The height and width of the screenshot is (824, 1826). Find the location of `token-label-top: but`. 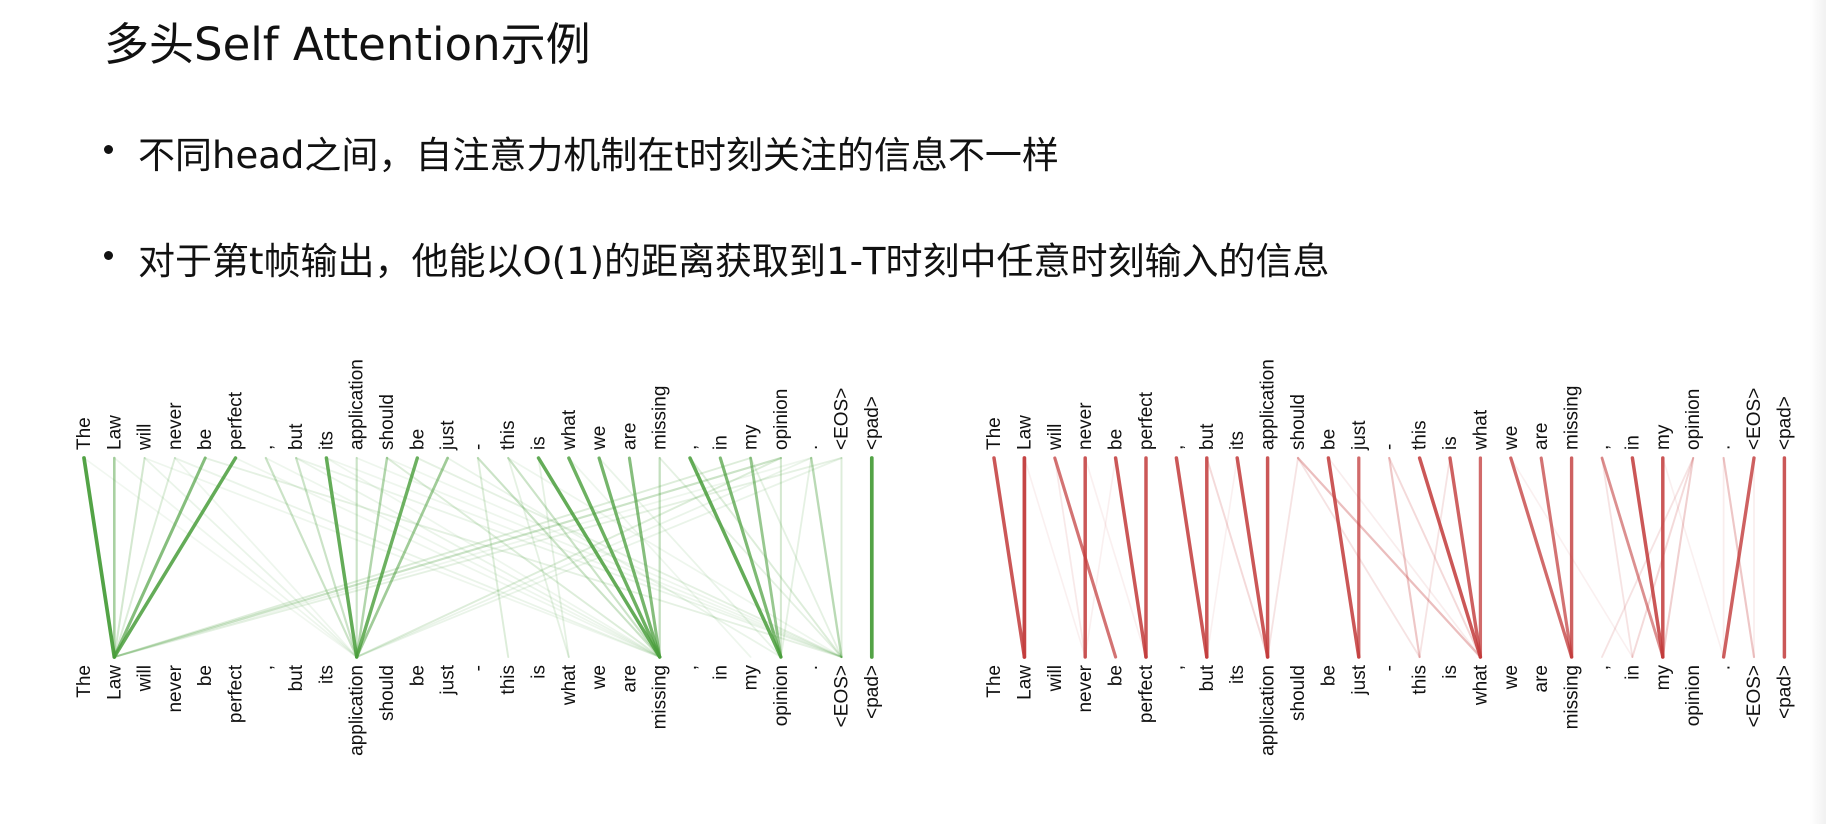

token-label-top: but is located at coordinates (1207, 436).